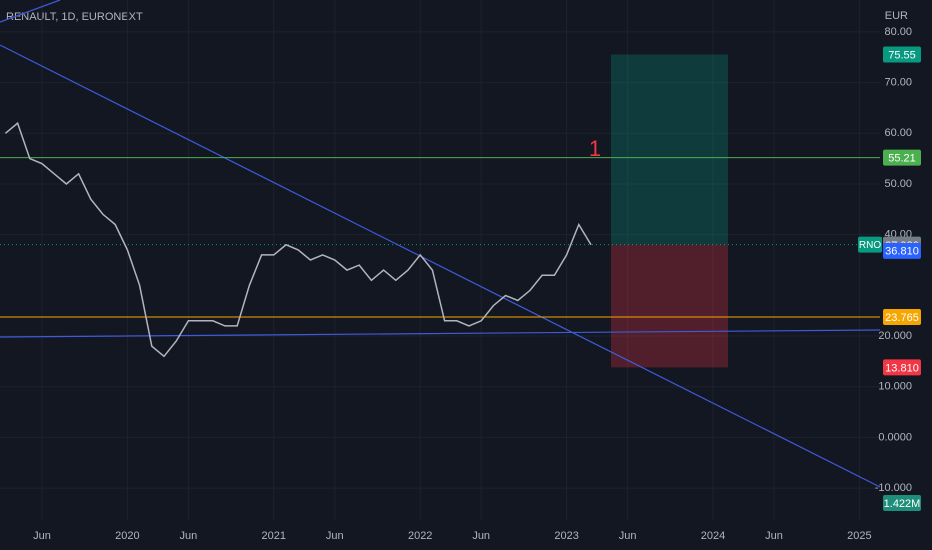  Describe the element at coordinates (713, 536) in the screenshot. I see `x-tick-label: 2024` at that location.